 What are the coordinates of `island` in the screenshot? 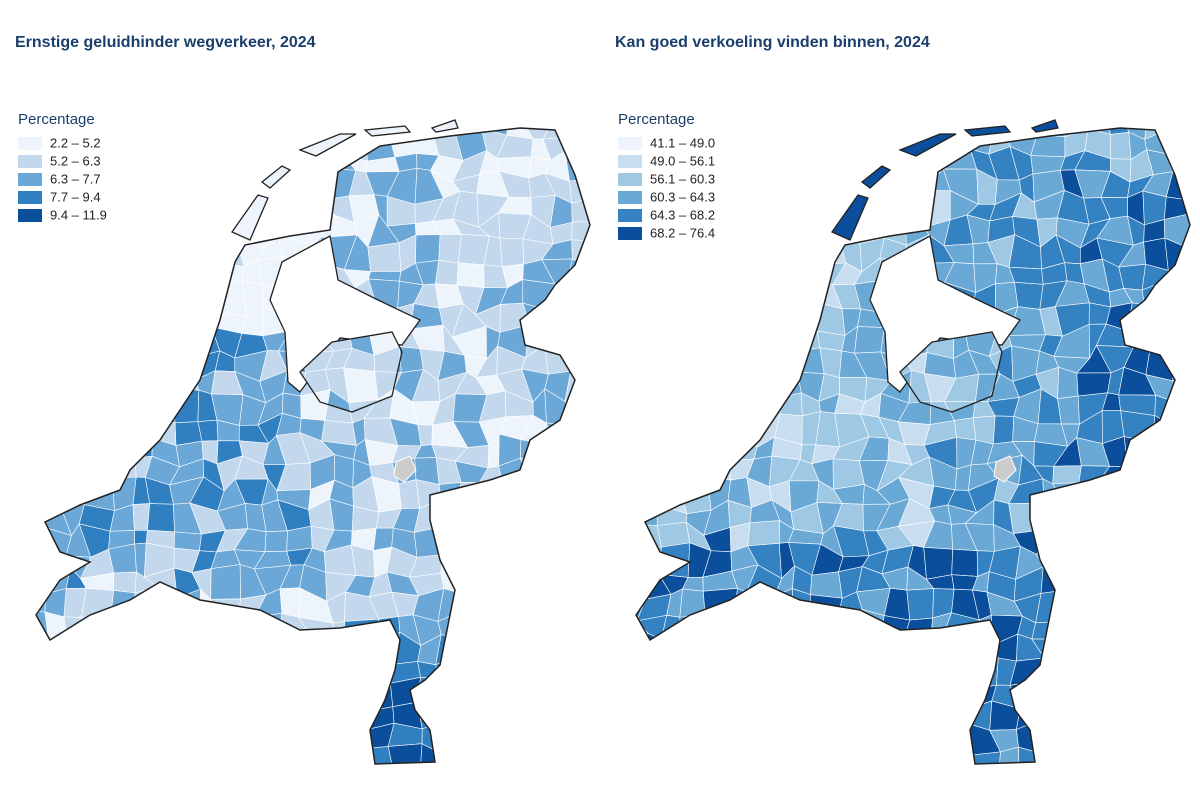 It's located at (444, 126).